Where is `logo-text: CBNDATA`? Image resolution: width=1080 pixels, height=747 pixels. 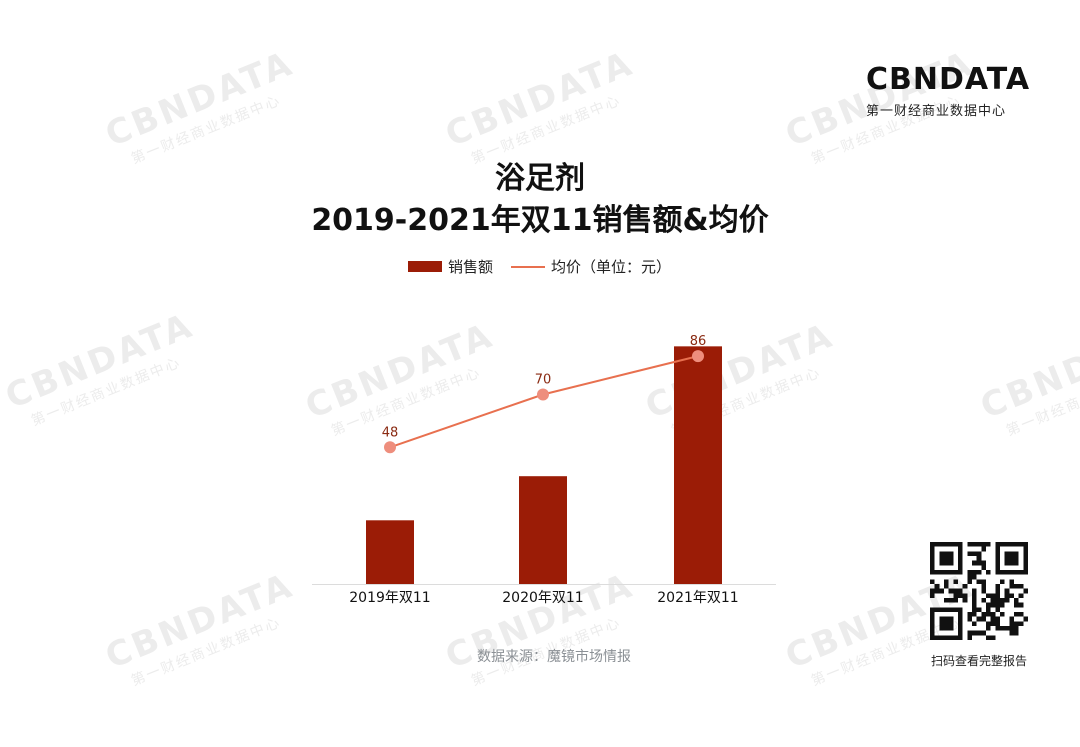 logo-text: CBNDATA is located at coordinates (948, 79).